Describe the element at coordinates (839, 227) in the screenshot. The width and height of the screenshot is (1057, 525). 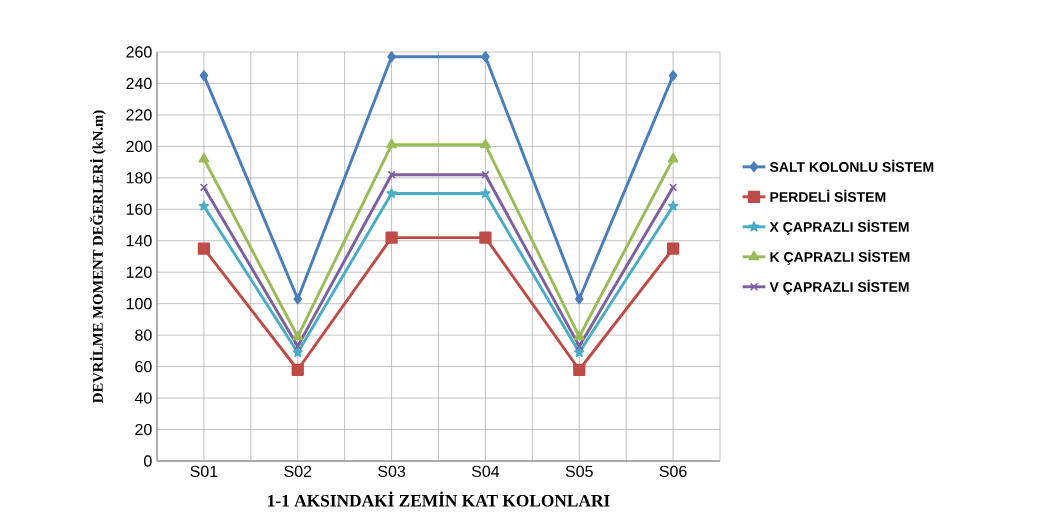
I see `legend-label: X ÇAPRAZLI SİSTEM` at that location.